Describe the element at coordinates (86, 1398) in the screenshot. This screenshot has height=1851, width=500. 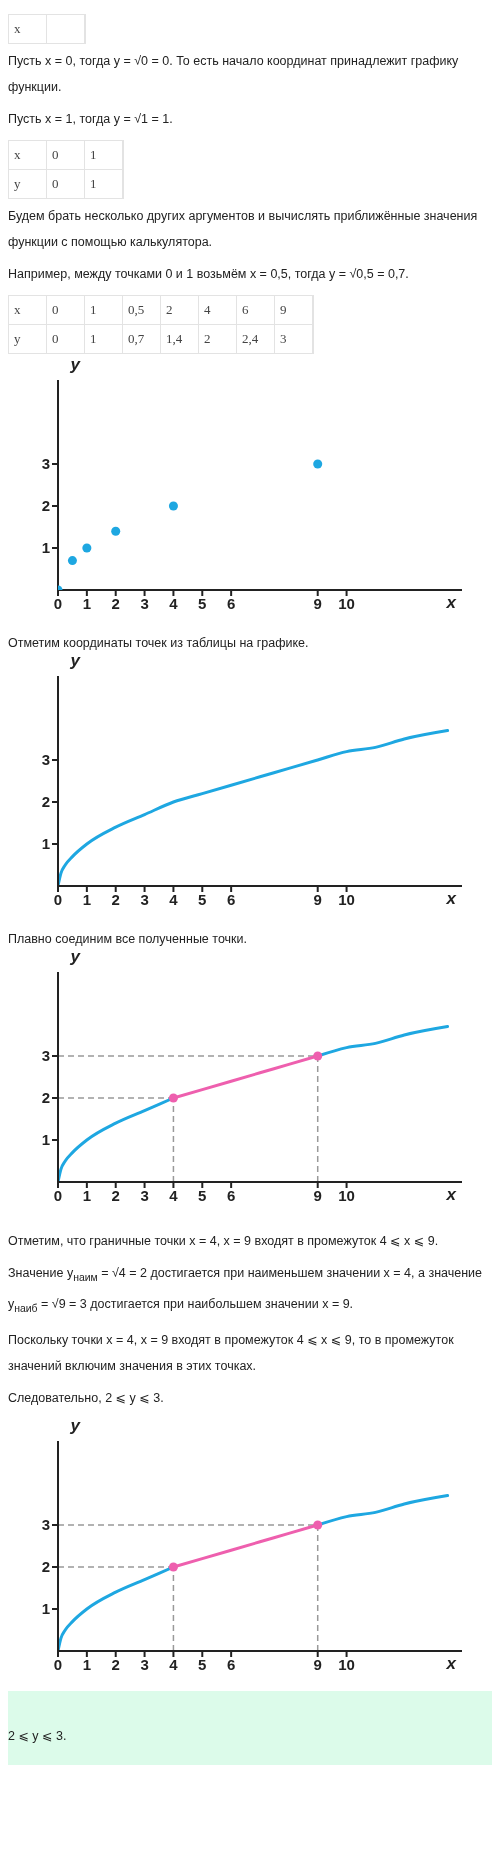
I see `text: Следовательно, 2 ⩽ y ⩽ 3.` at that location.